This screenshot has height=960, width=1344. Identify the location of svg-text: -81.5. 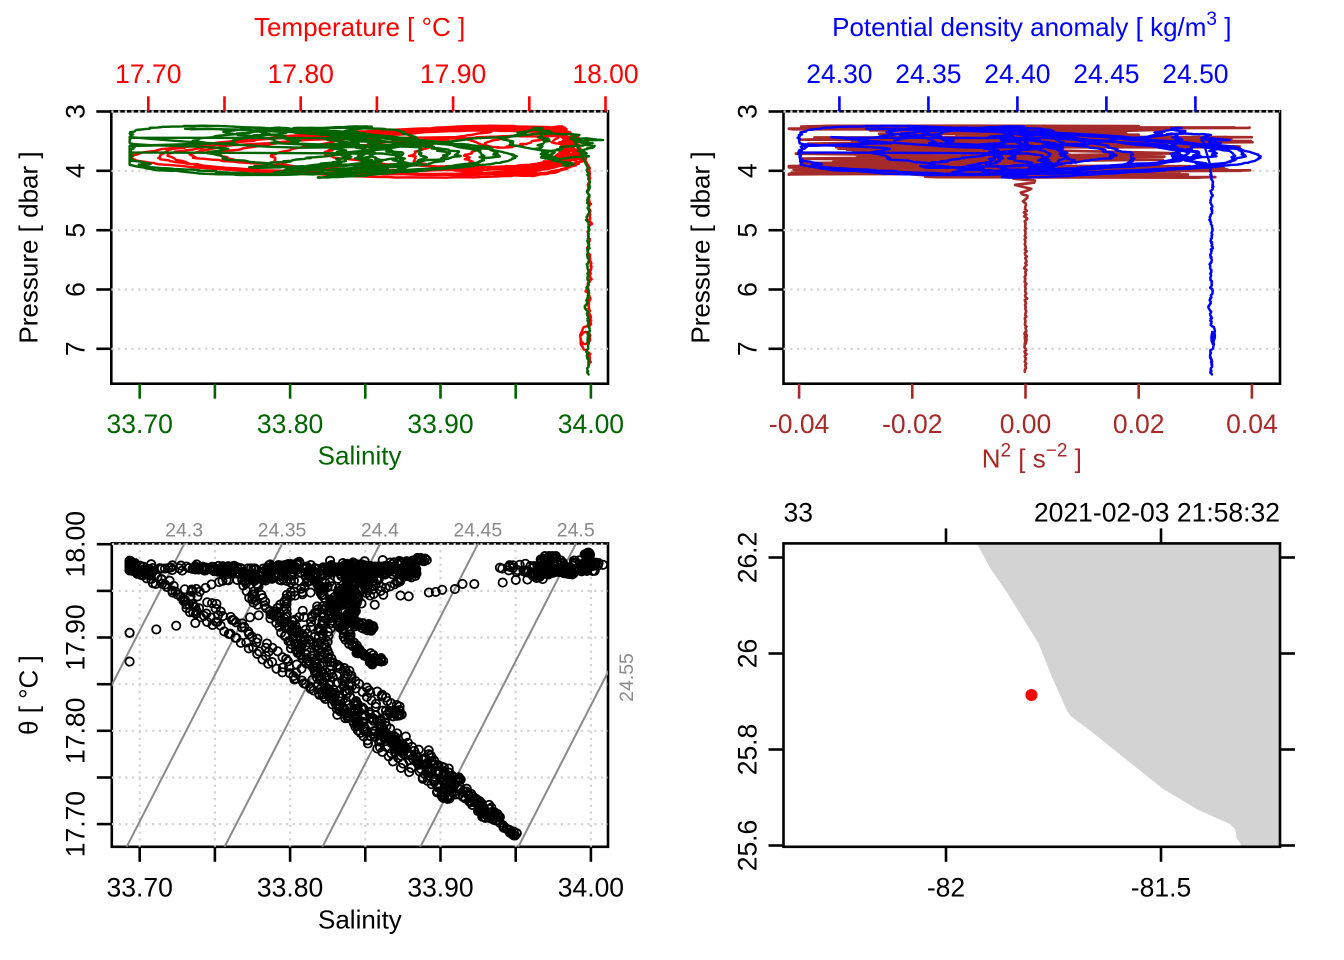
(1161, 888).